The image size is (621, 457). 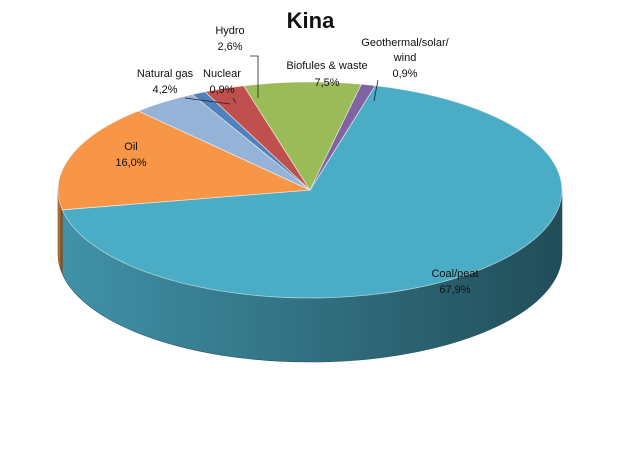 What do you see at coordinates (254, 76) in the screenshot?
I see `leader-line-hydro` at bounding box center [254, 76].